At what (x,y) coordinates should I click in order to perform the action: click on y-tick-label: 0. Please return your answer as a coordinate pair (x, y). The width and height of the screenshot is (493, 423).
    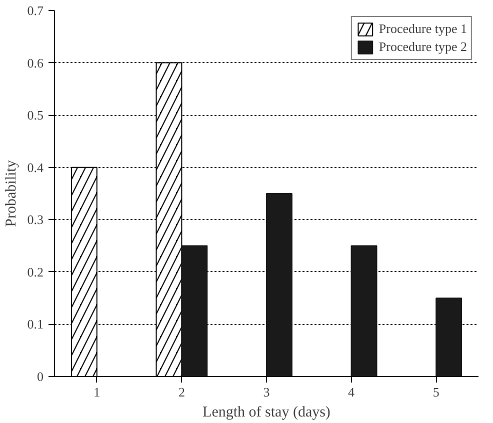
    Looking at the image, I should click on (40, 376).